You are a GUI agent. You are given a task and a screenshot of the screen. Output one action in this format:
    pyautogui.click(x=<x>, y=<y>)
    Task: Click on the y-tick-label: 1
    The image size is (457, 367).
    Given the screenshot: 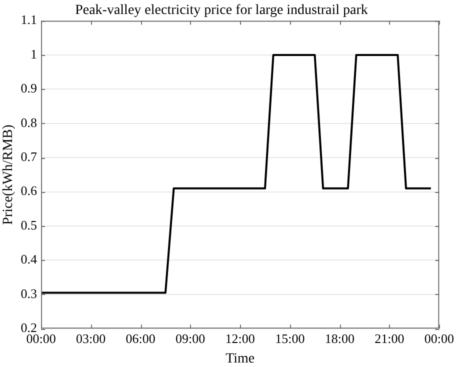 What is the action you would take?
    pyautogui.click(x=34, y=54)
    